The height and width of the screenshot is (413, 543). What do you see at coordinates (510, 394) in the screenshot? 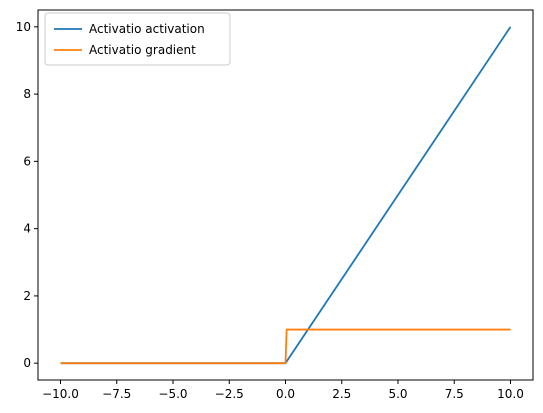
I see `x-tick-label: 10.0` at bounding box center [510, 394].